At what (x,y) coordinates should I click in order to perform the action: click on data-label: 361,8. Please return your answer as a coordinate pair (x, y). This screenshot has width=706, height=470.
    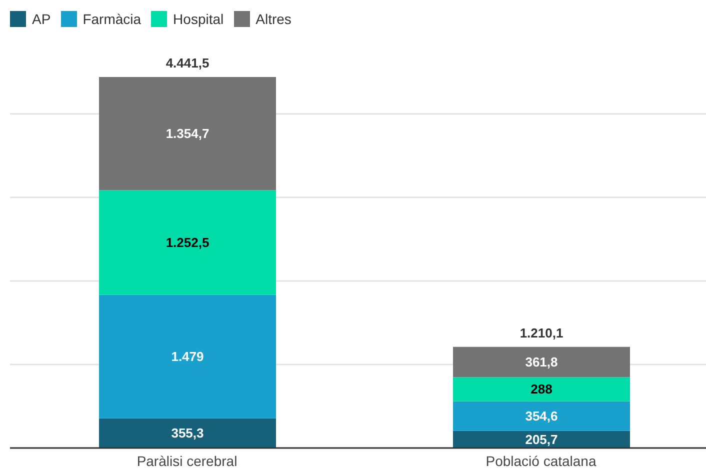
    Looking at the image, I should click on (541, 362).